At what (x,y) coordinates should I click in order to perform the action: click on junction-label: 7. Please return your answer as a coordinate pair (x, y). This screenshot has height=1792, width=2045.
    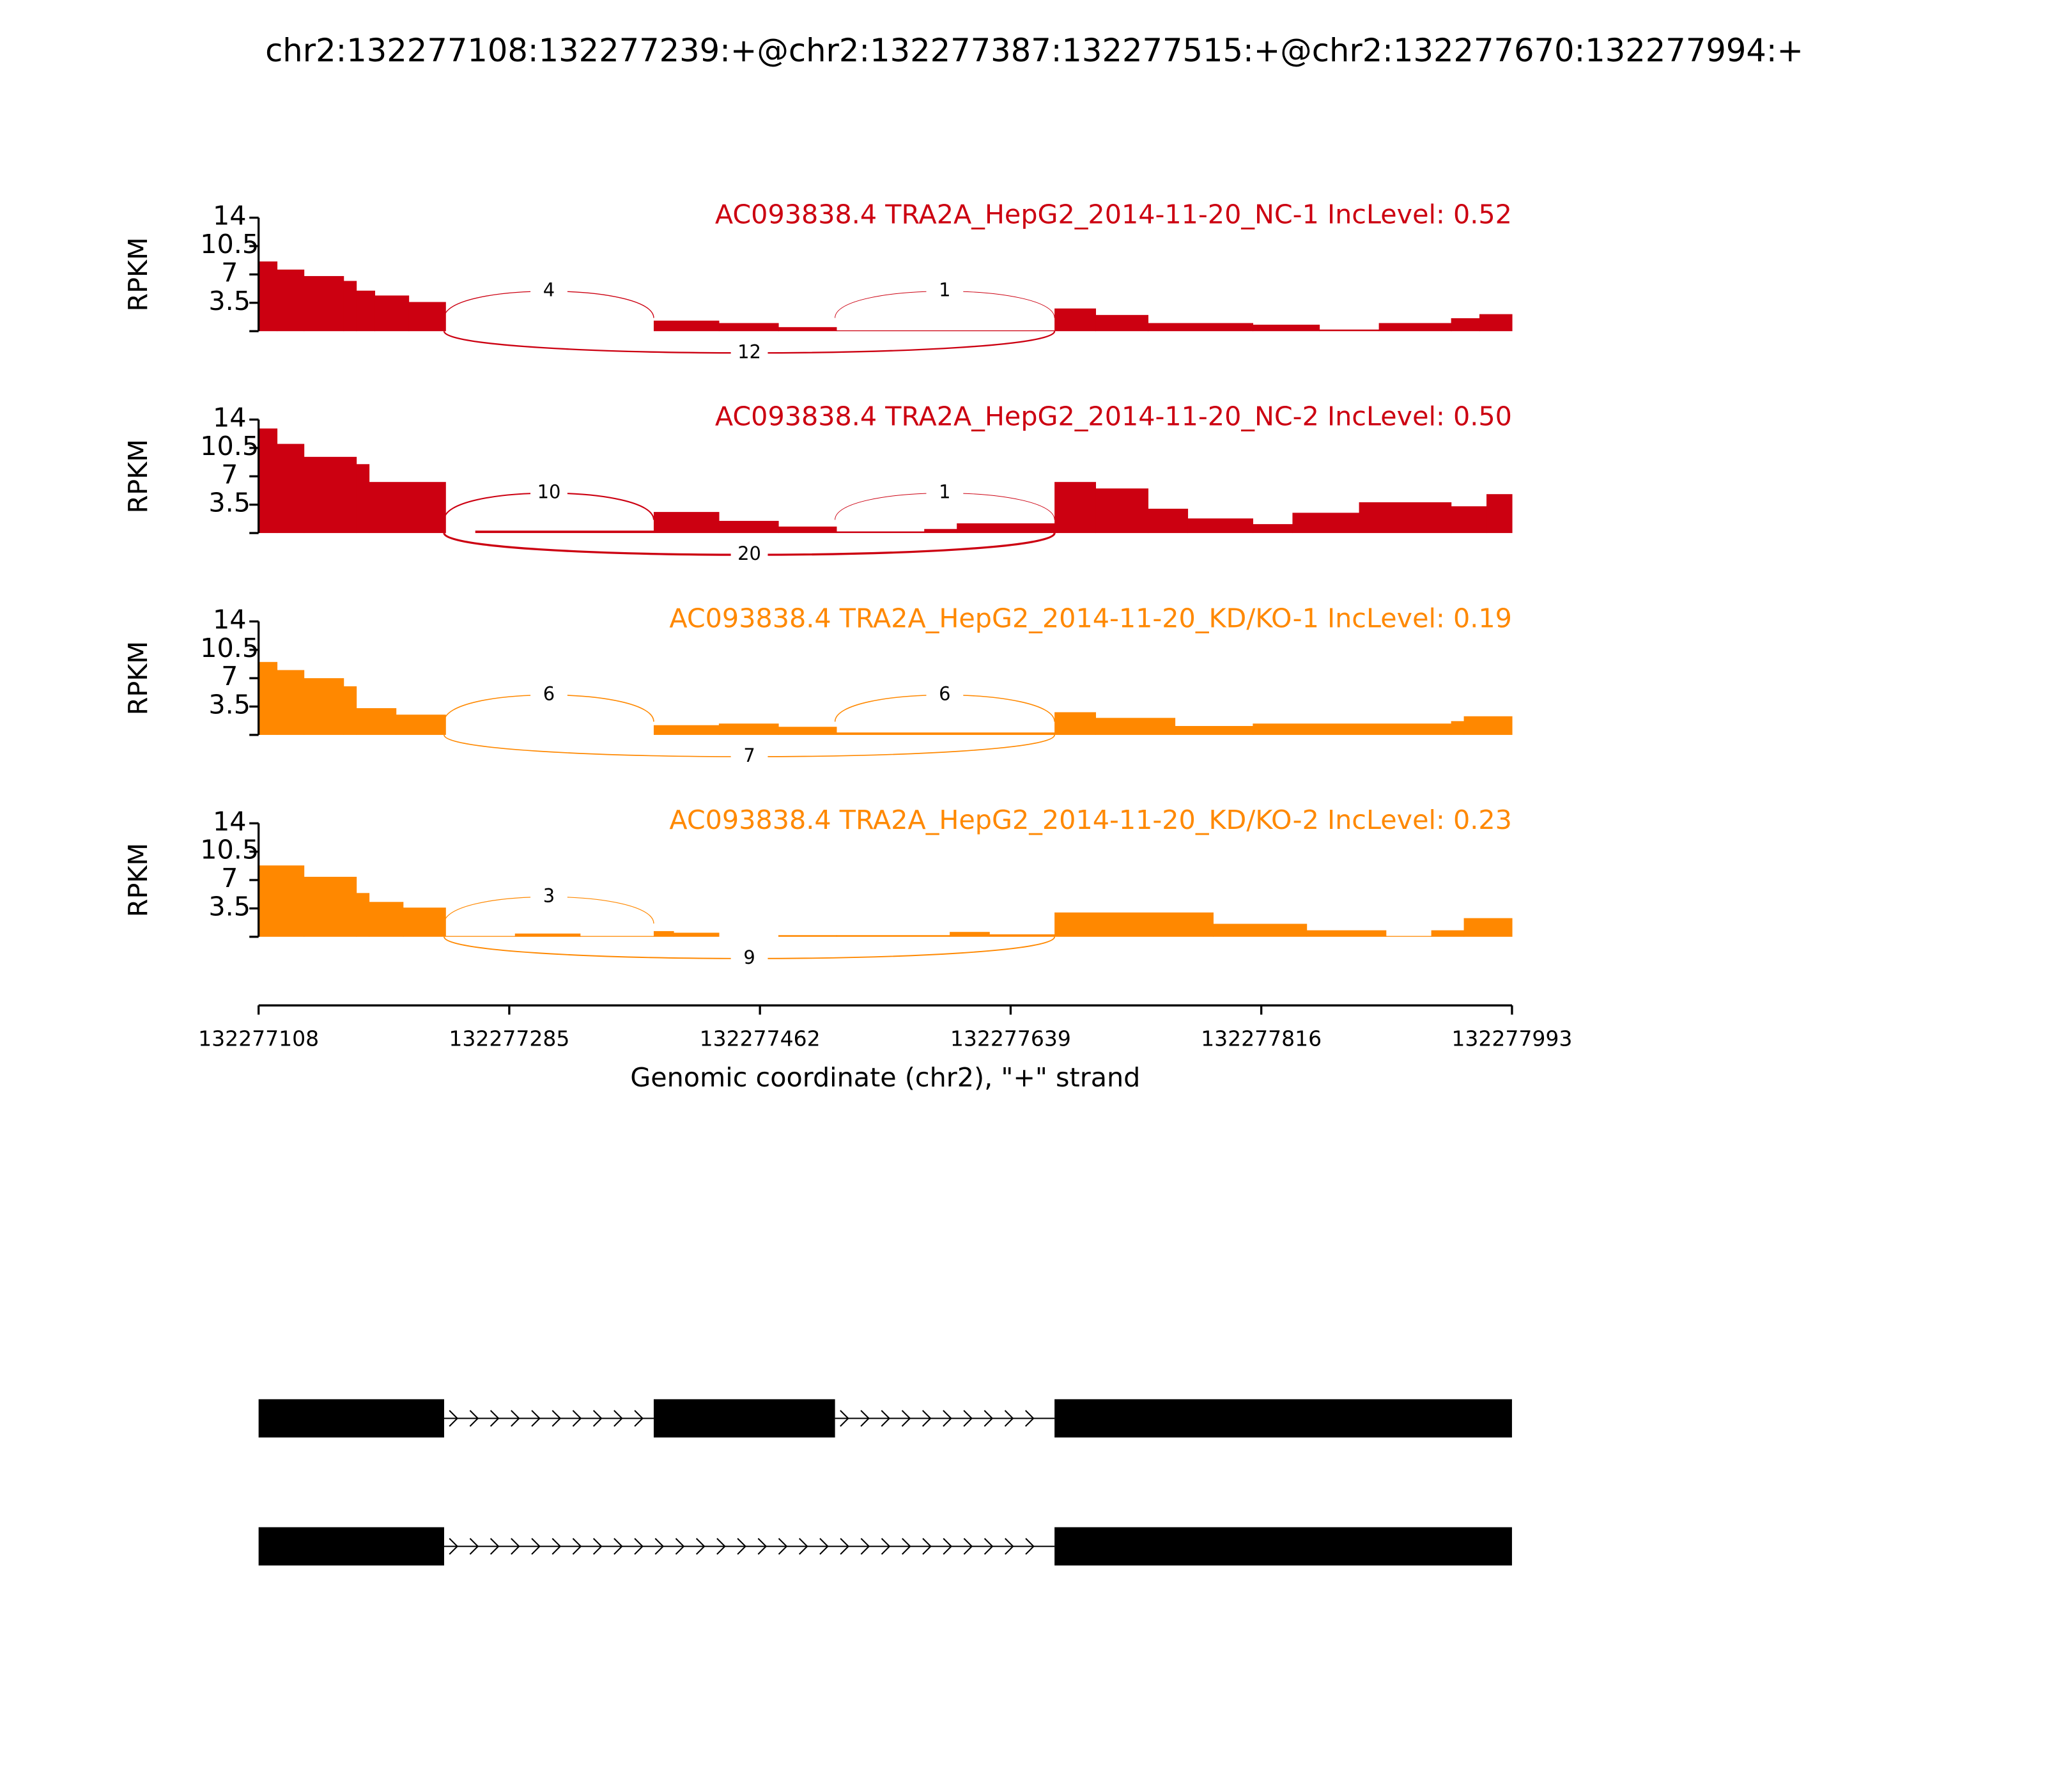
    Looking at the image, I should click on (749, 755).